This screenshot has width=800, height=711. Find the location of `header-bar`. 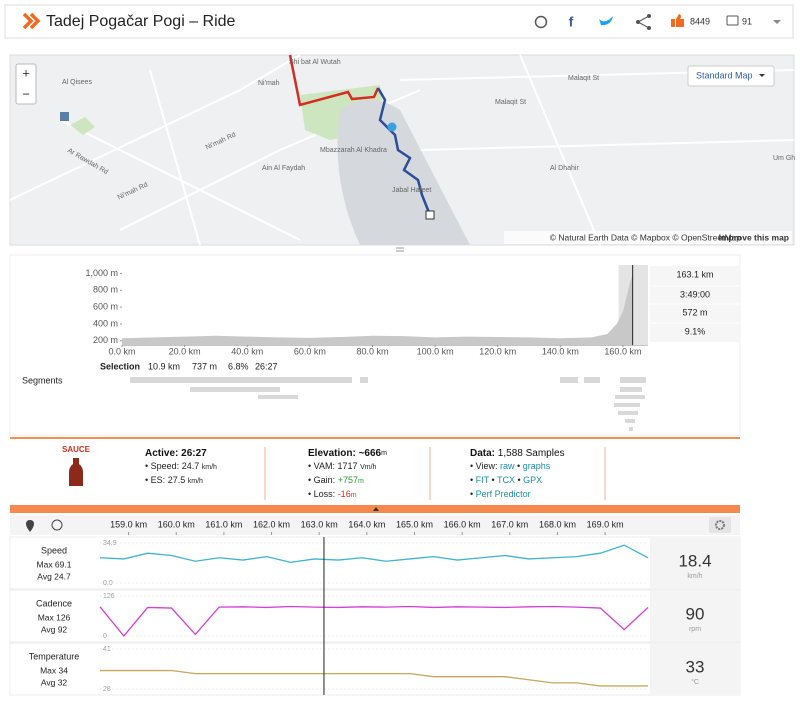

header-bar is located at coordinates (399, 21).